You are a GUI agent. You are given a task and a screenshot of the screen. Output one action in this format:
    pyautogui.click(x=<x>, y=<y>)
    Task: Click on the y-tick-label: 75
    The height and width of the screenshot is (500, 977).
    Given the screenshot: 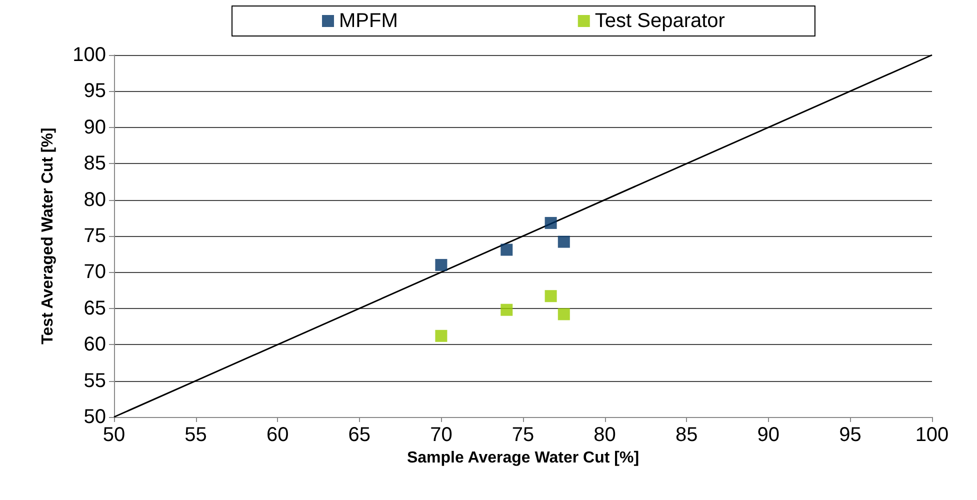 What is the action you would take?
    pyautogui.click(x=95, y=236)
    